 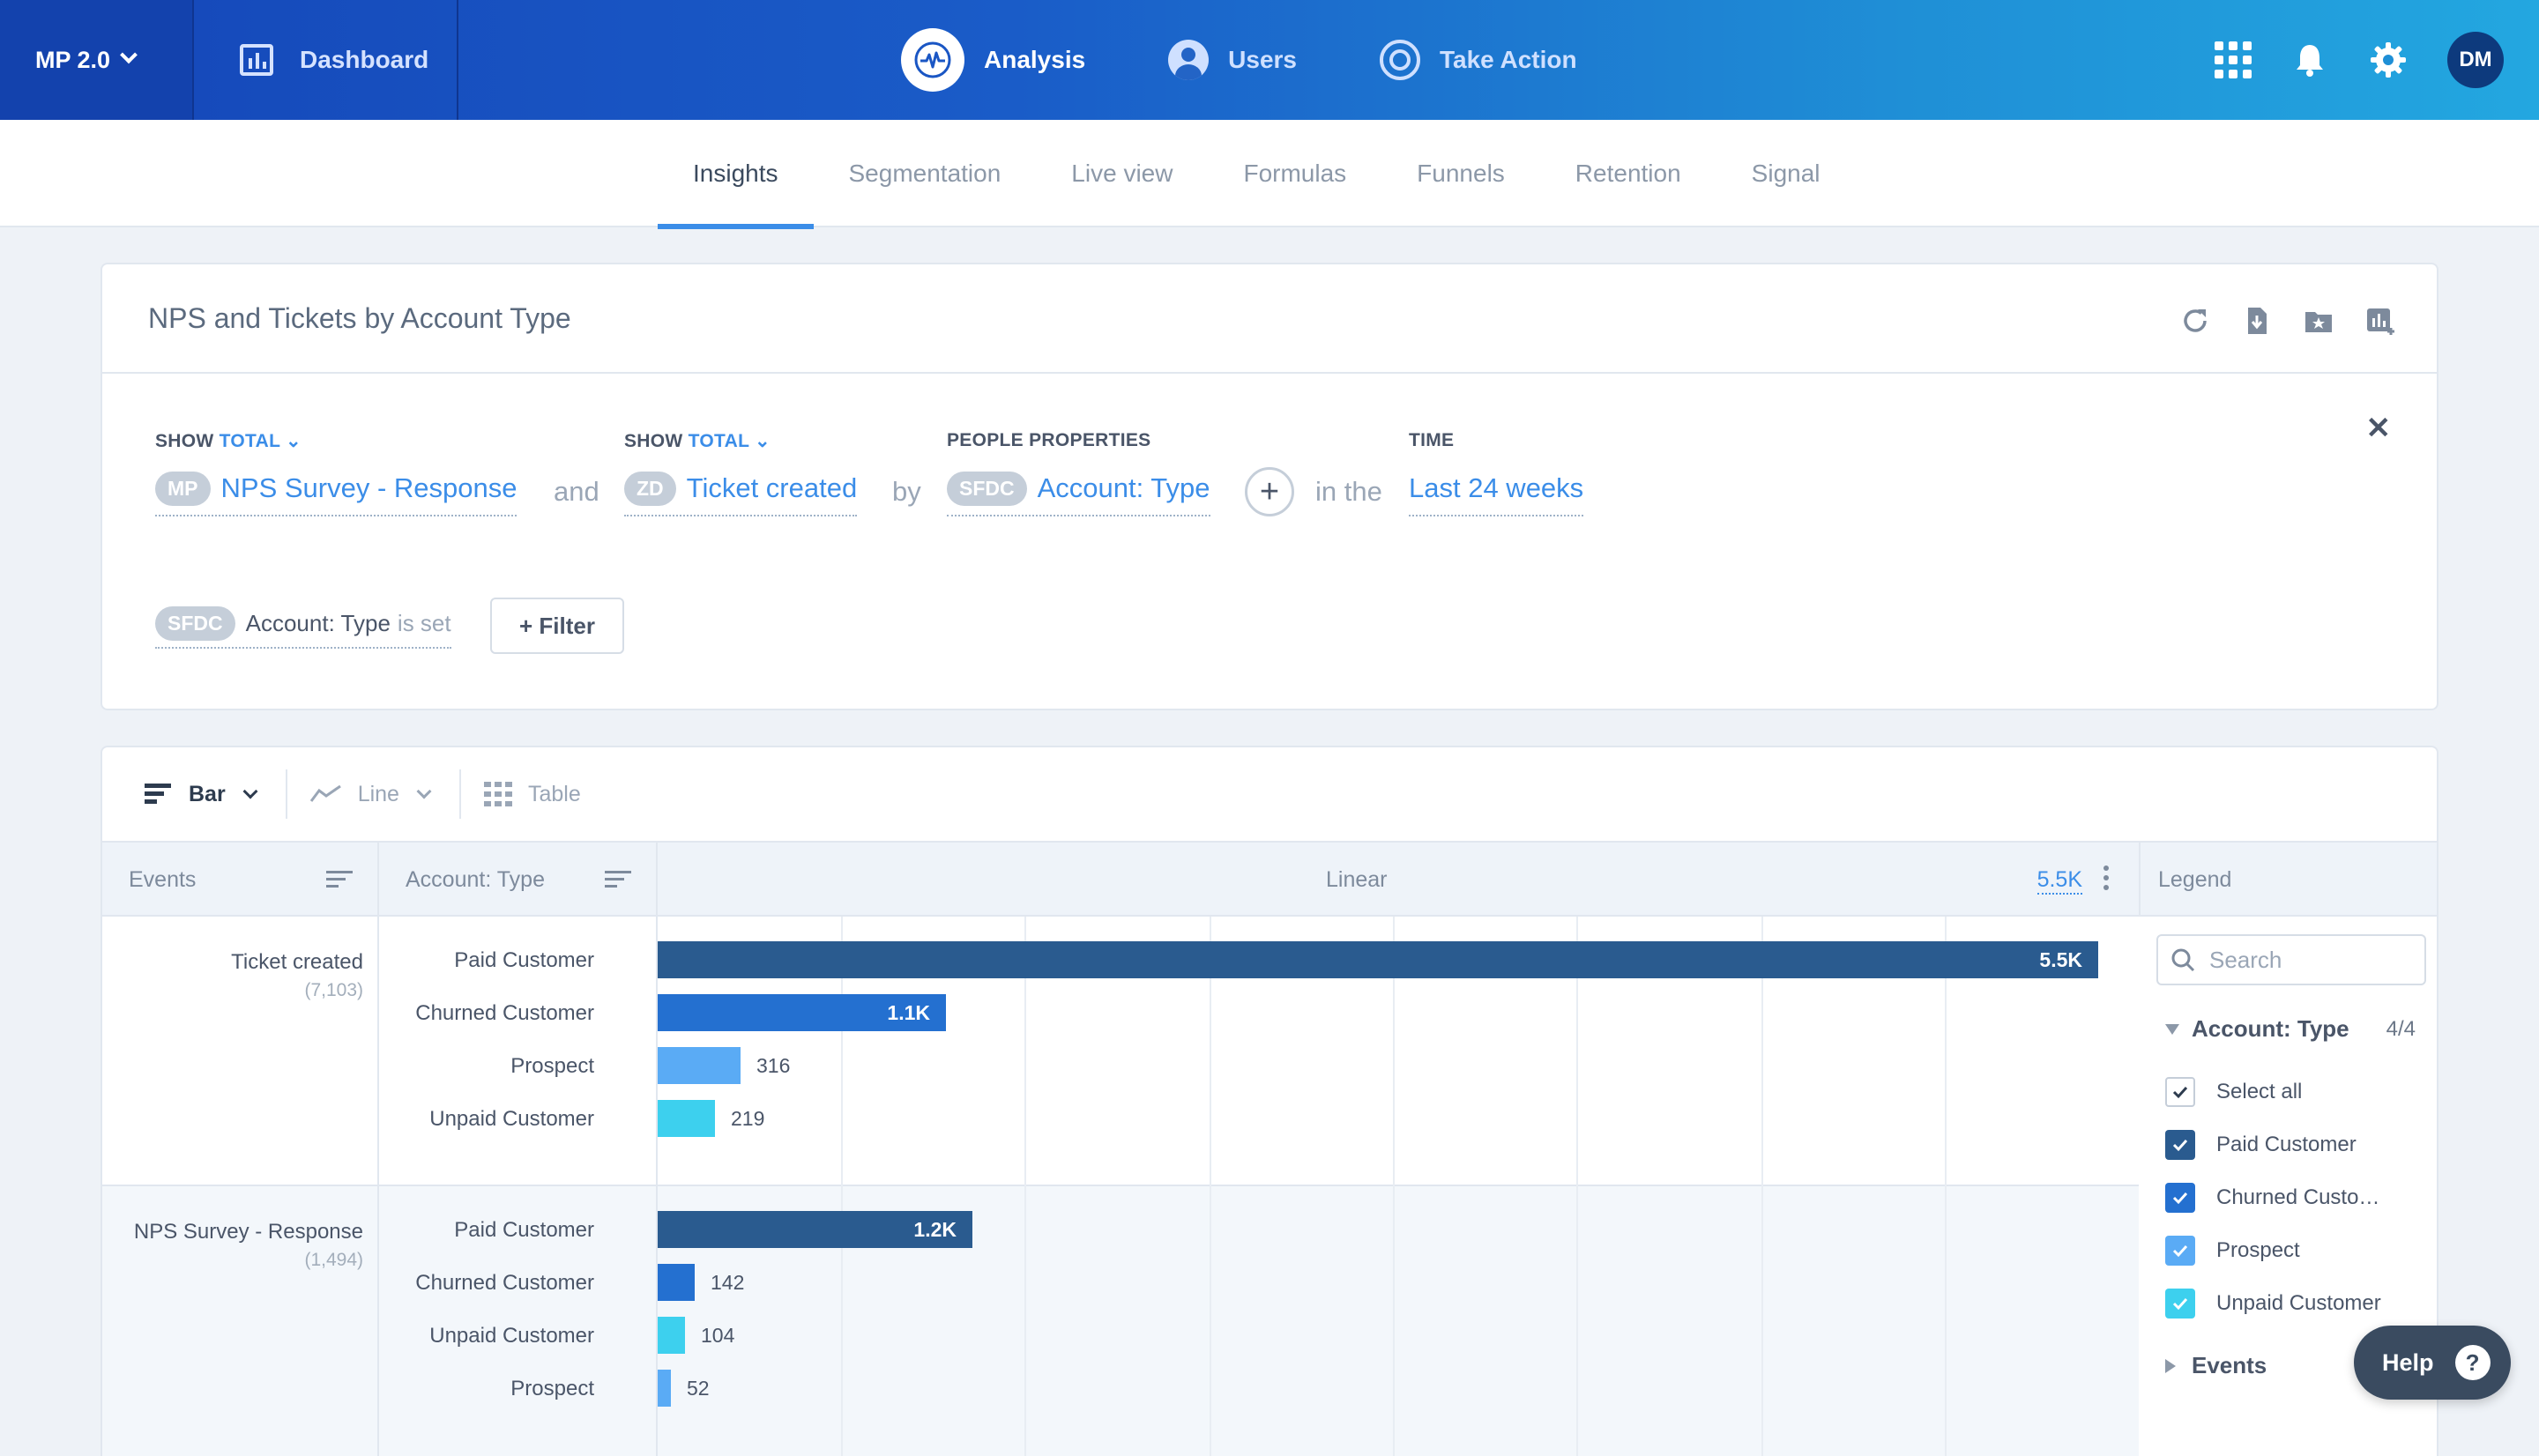 What do you see at coordinates (378, 793) in the screenshot?
I see `viz-line-label: Line` at bounding box center [378, 793].